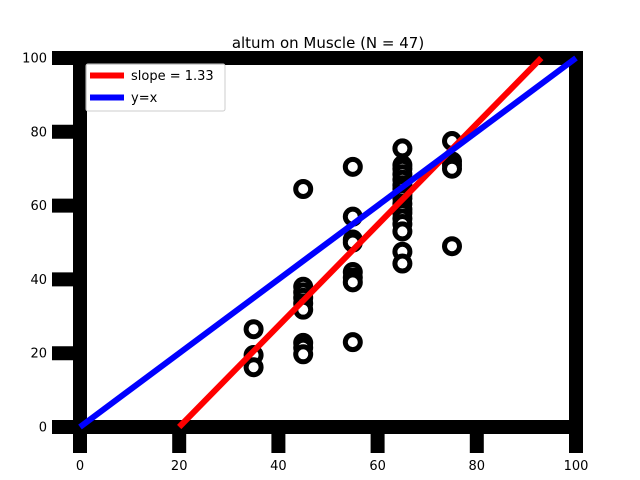  I want to click on y-tick-label: 40, so click(38, 280).